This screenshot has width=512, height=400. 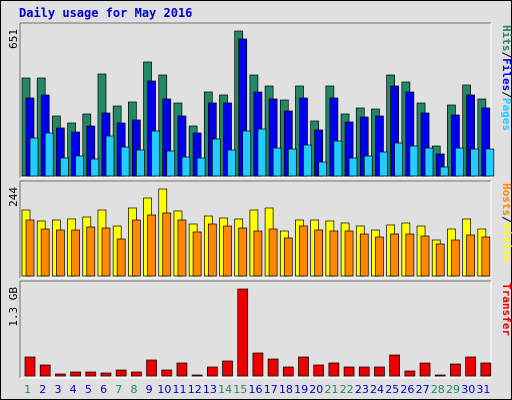 What do you see at coordinates (453, 389) in the screenshot?
I see `day-label-29: 29` at bounding box center [453, 389].